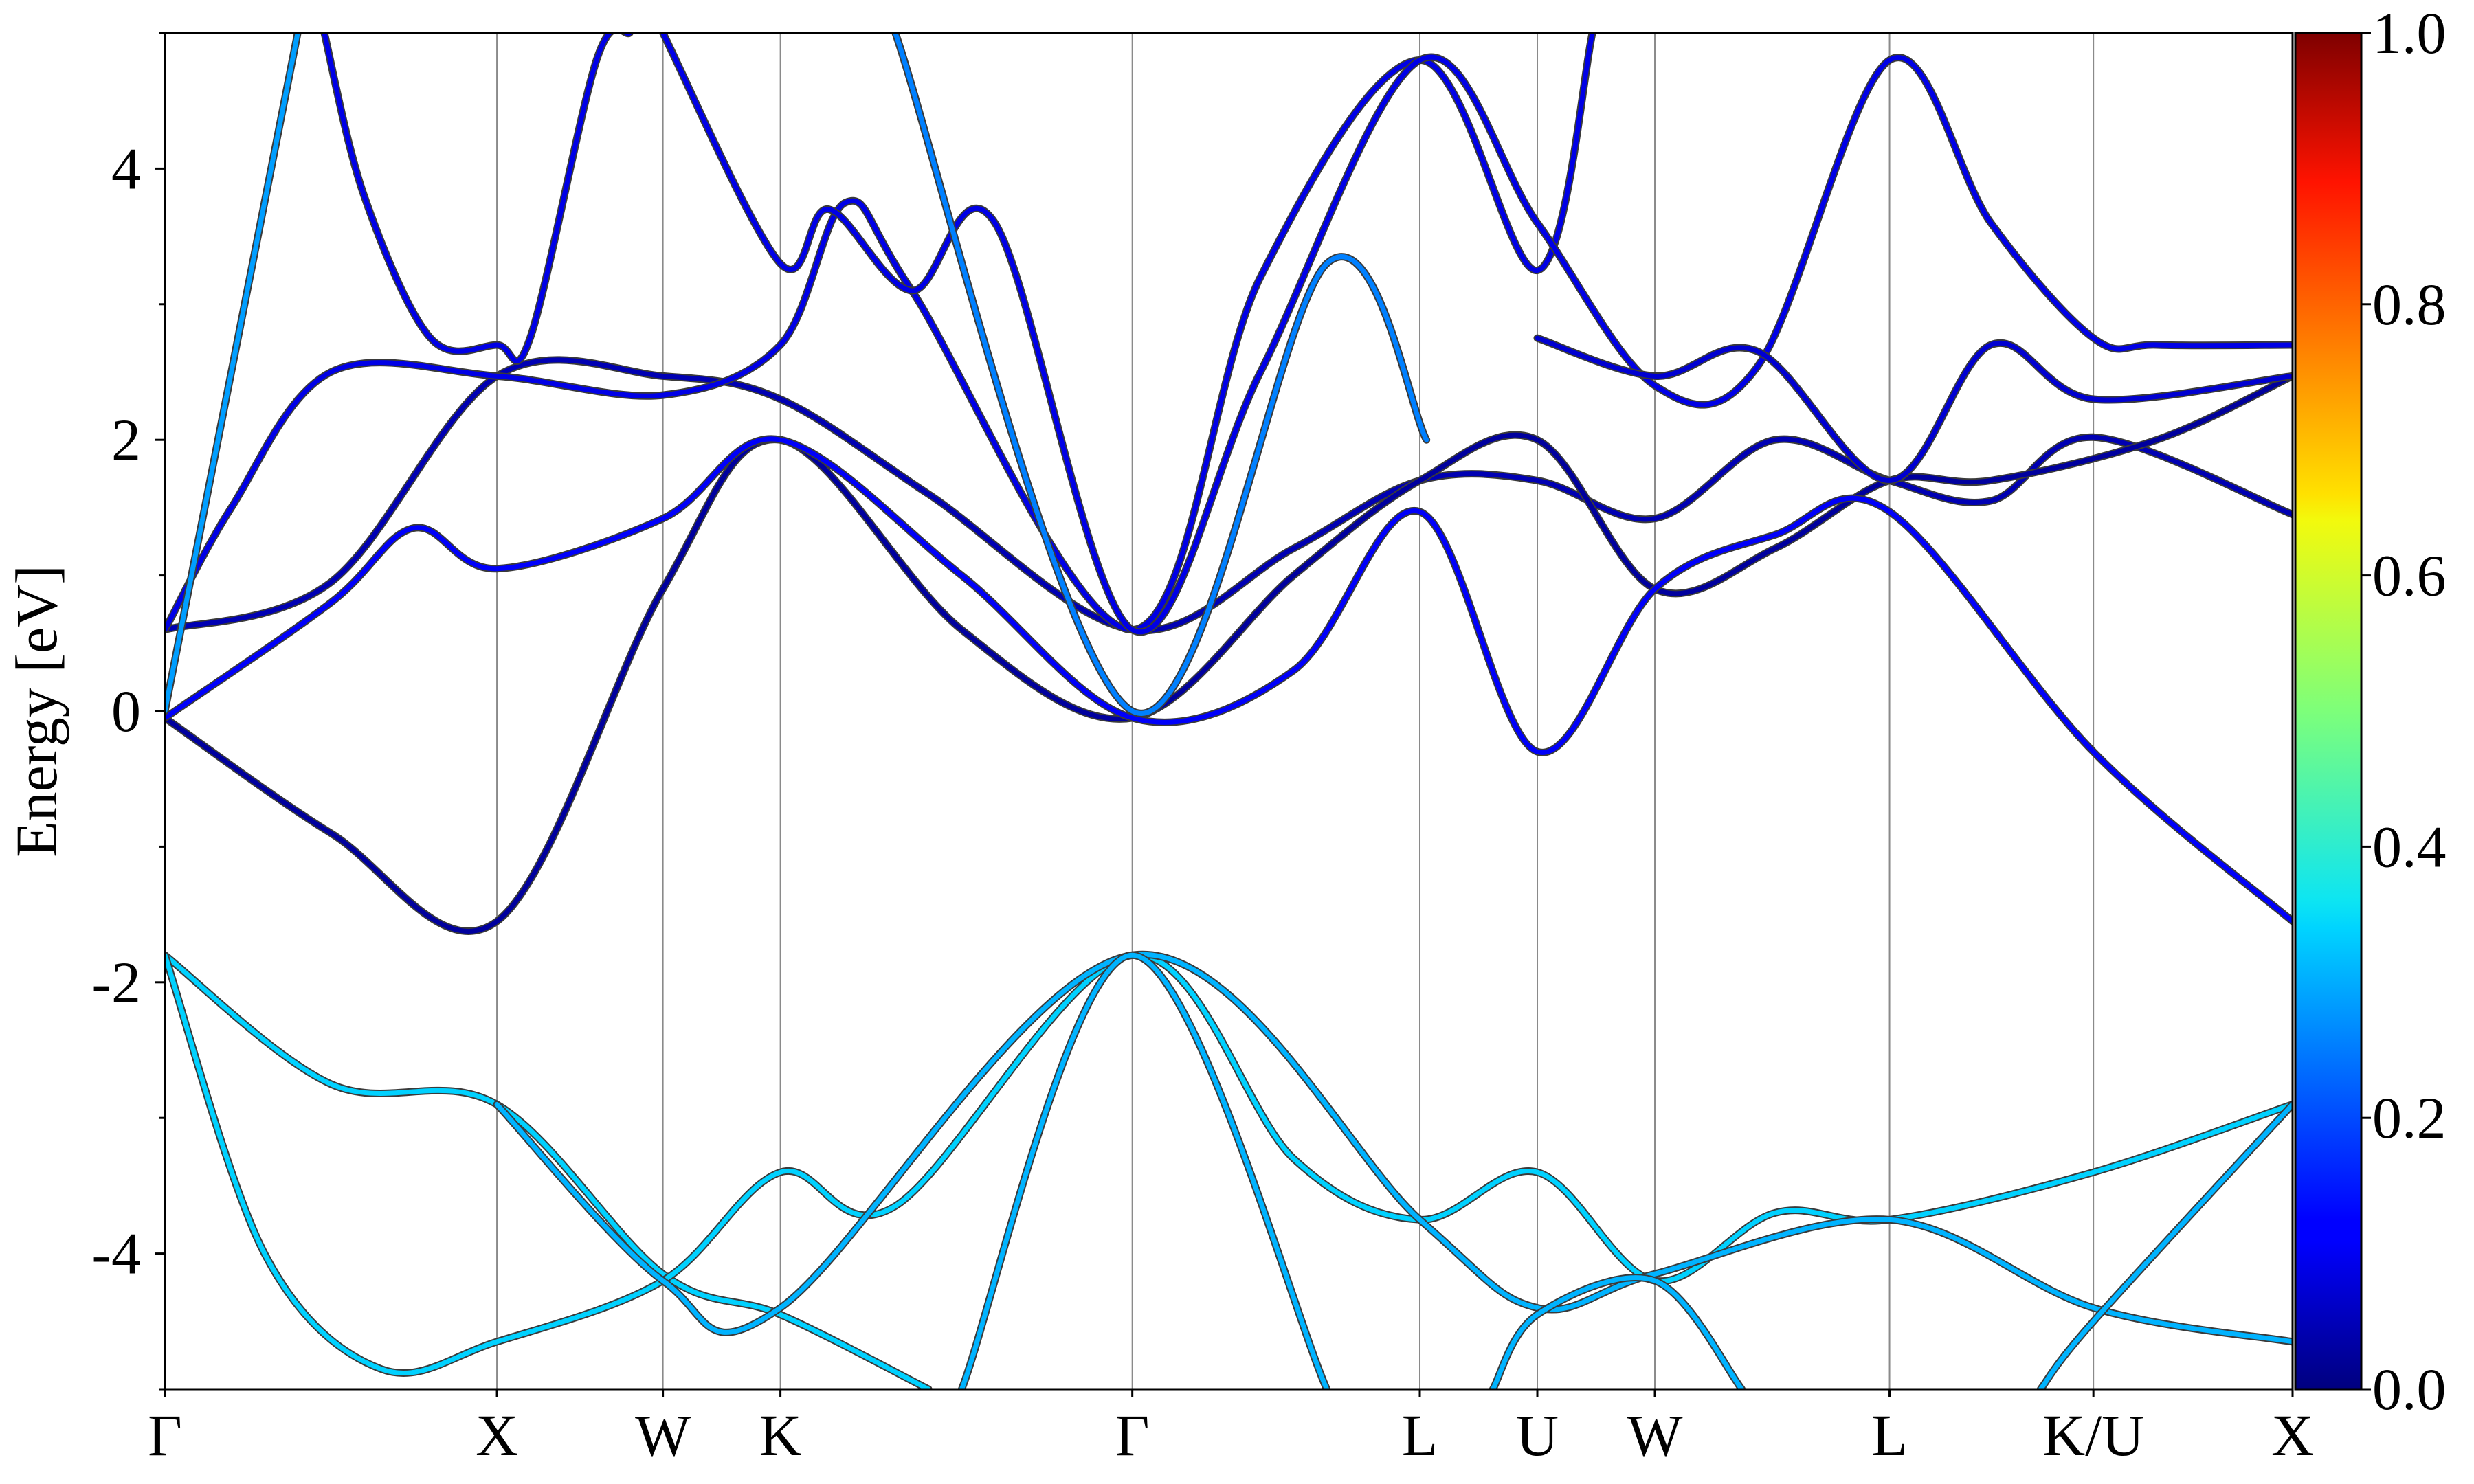  I want to click on x-tick-label: U, so click(1537, 1435).